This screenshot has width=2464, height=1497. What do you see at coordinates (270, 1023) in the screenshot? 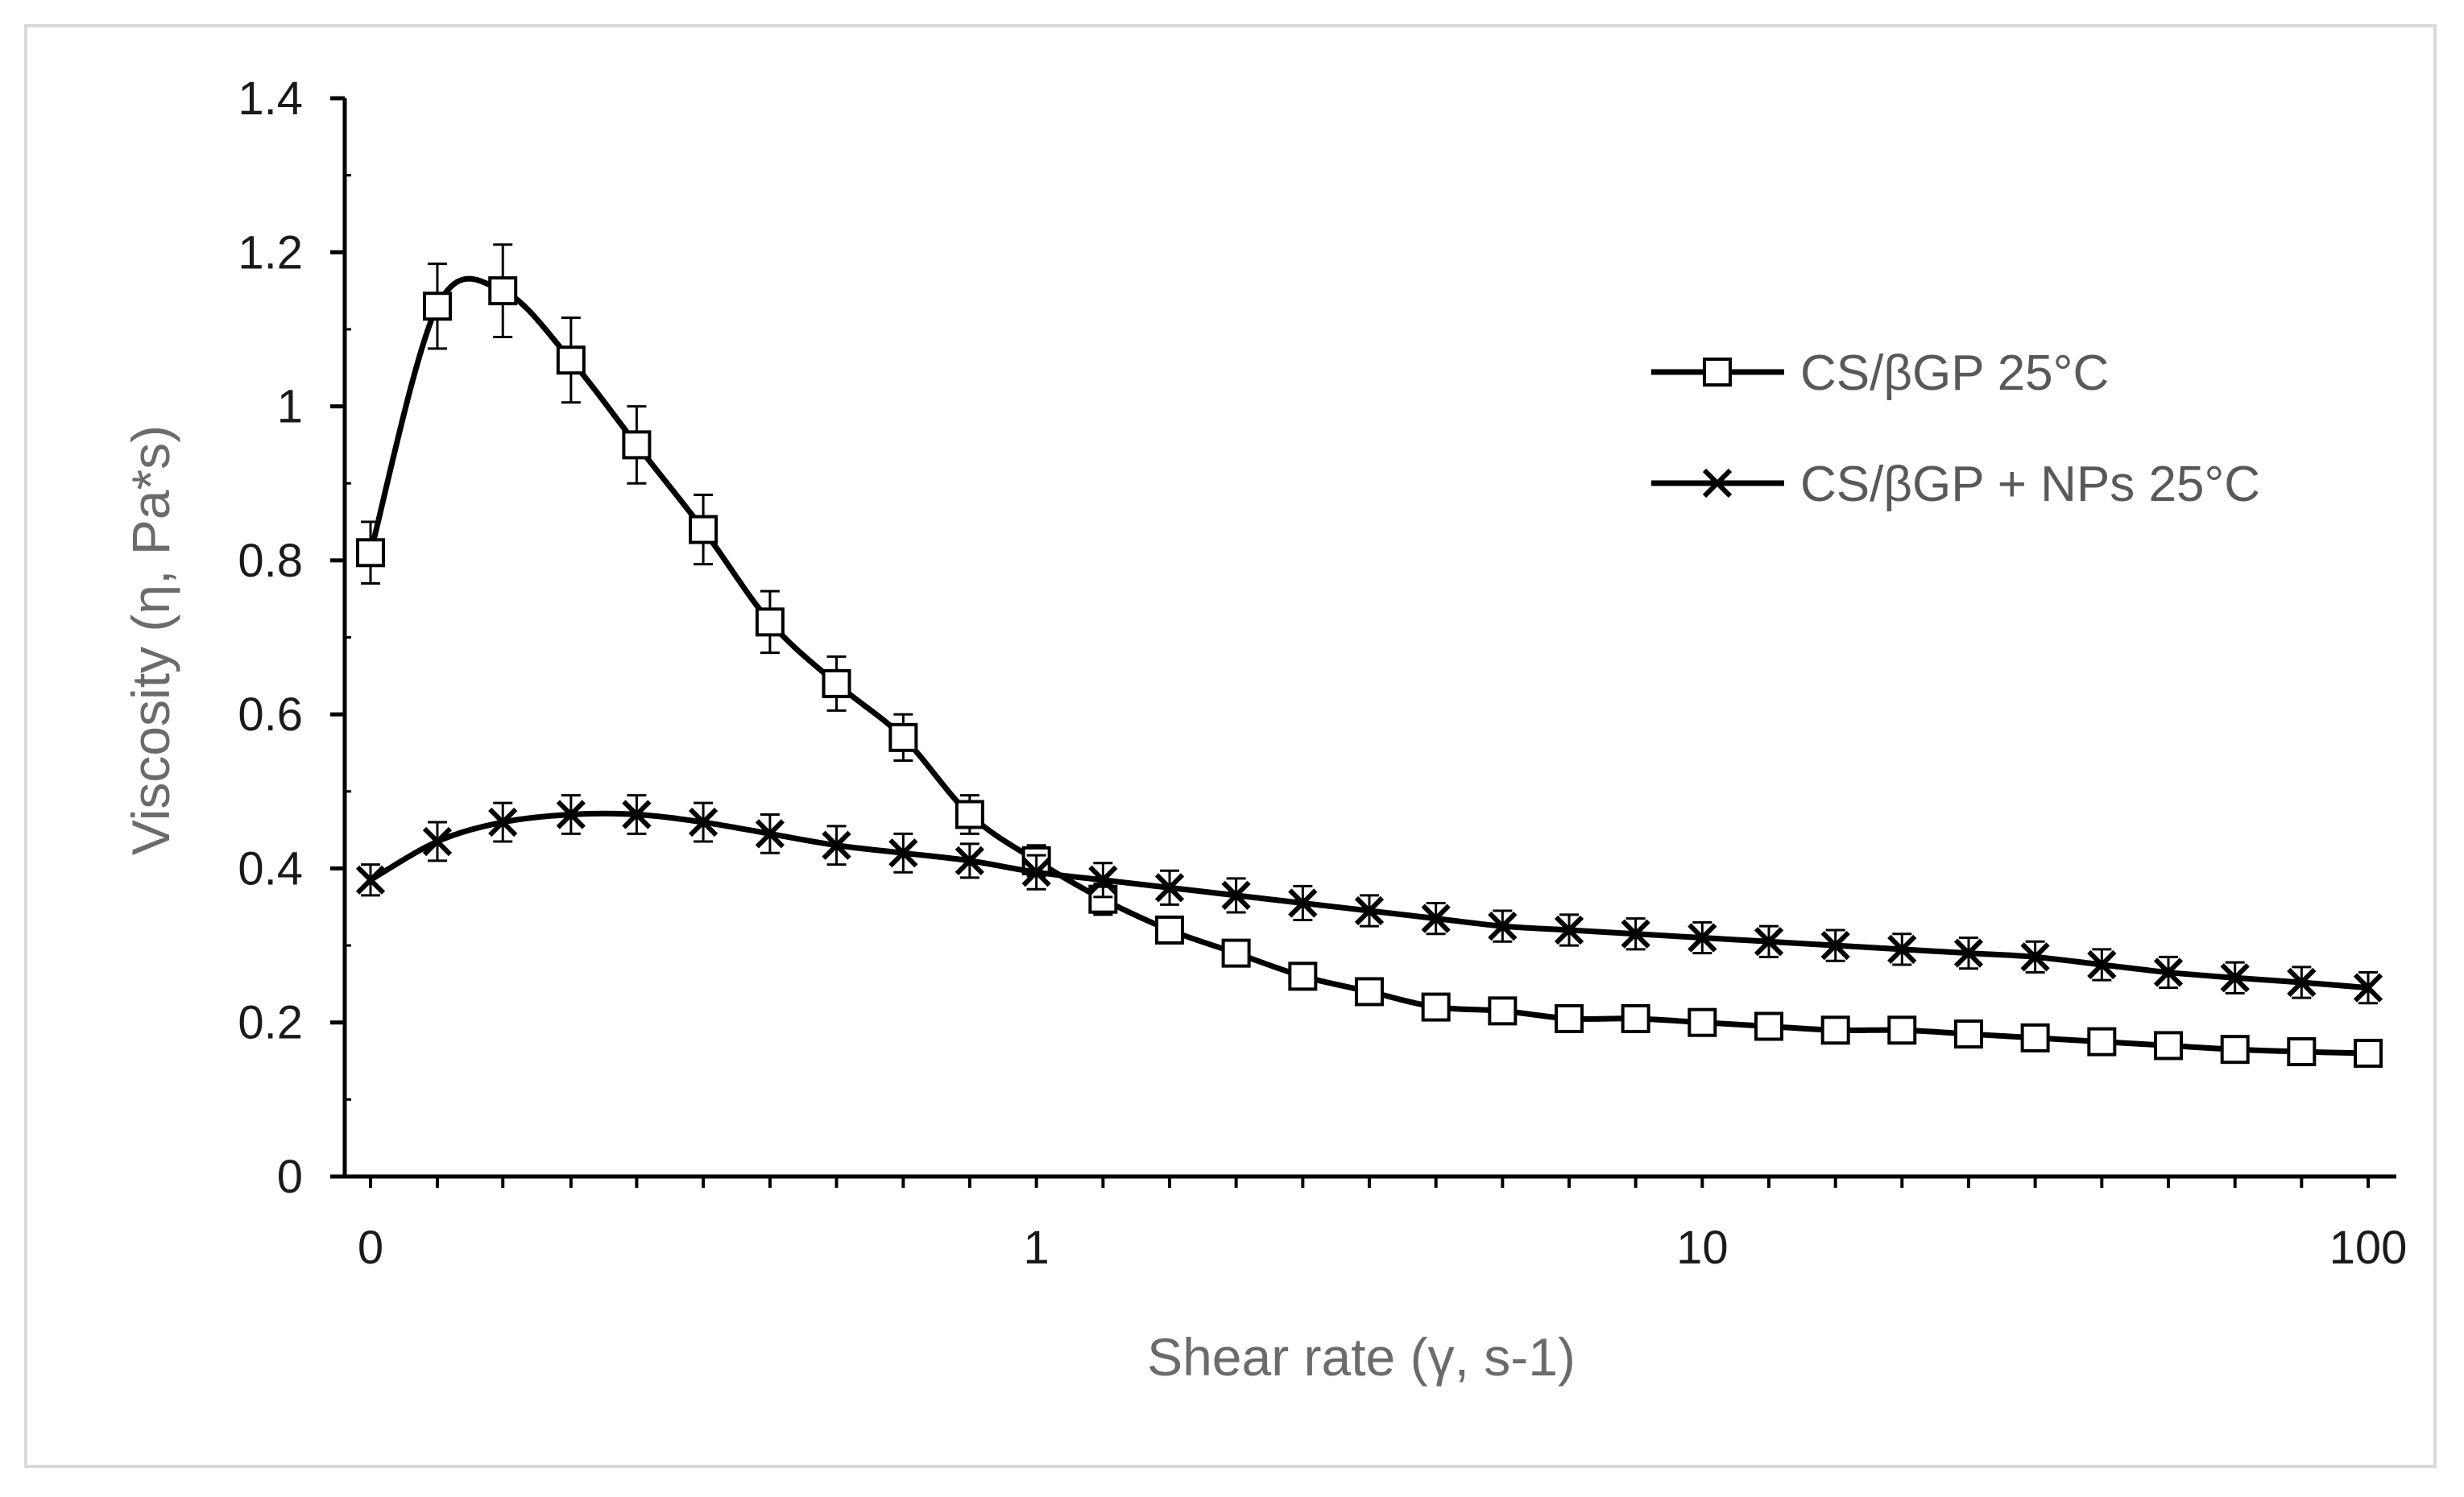
I see `y-tick-label: 0.2` at bounding box center [270, 1023].